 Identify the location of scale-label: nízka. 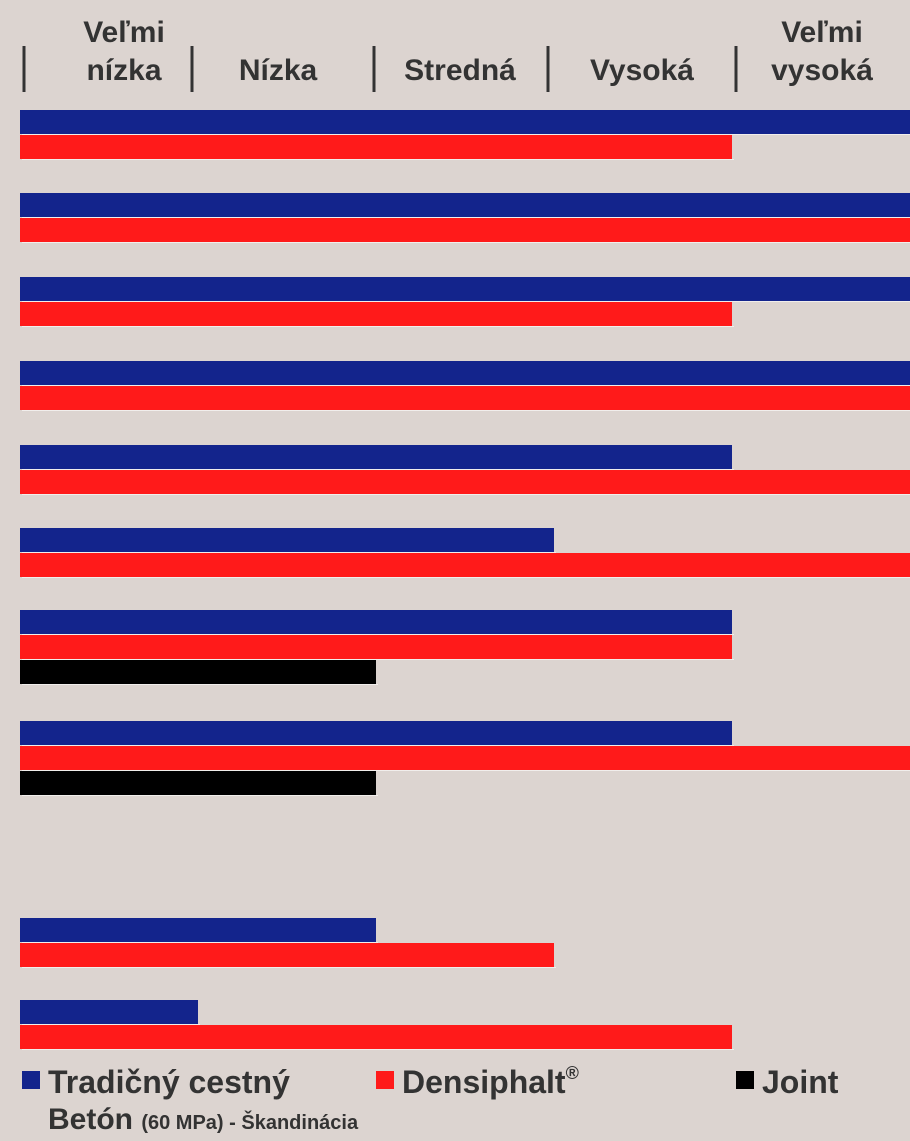
(123, 70).